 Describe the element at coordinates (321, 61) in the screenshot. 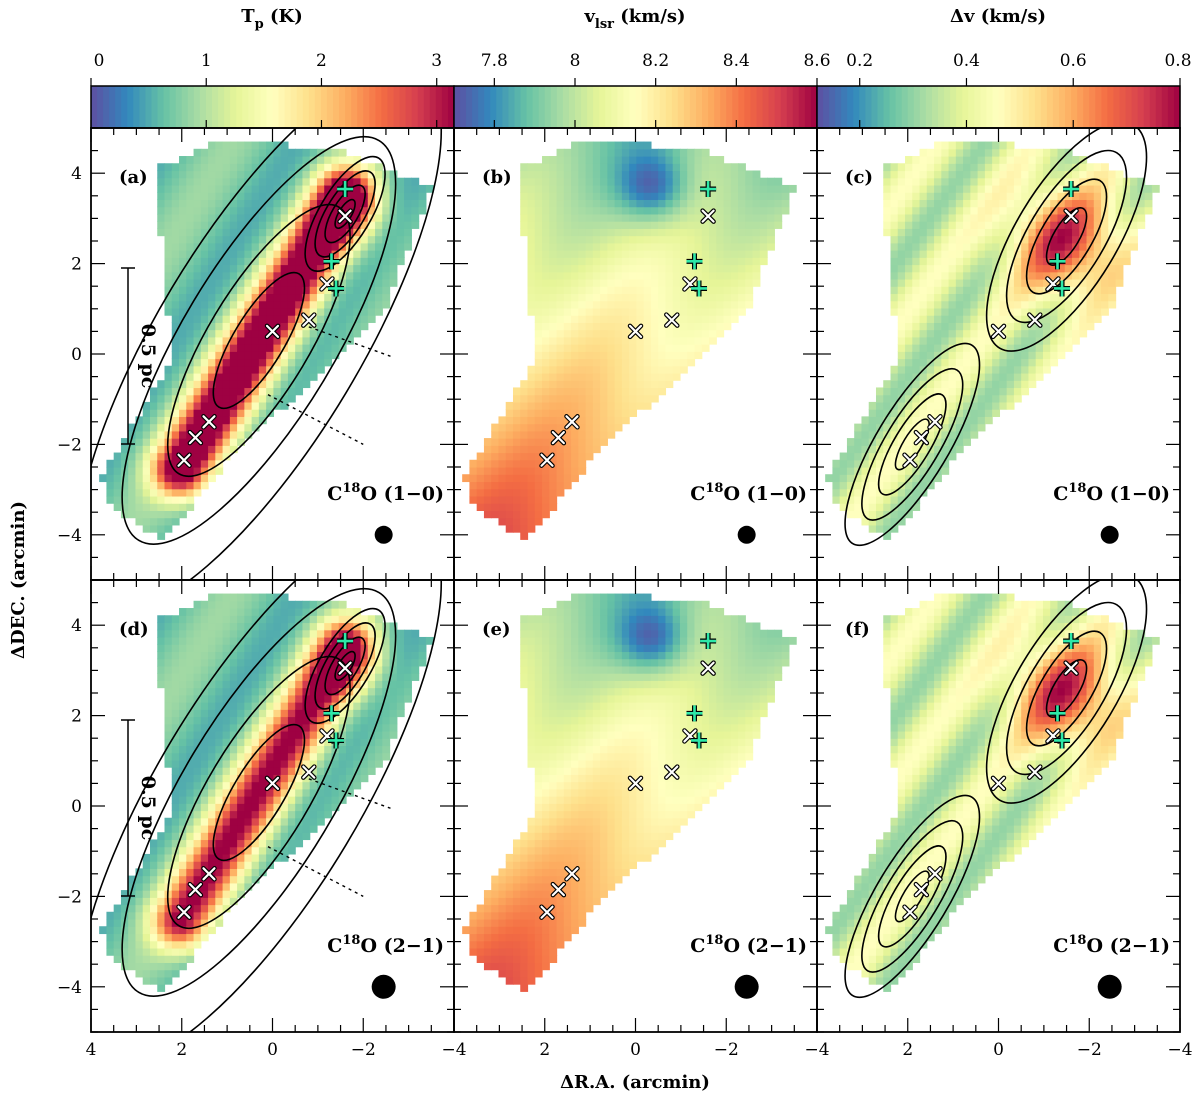

I see `colorbar-tick-label: 2` at that location.